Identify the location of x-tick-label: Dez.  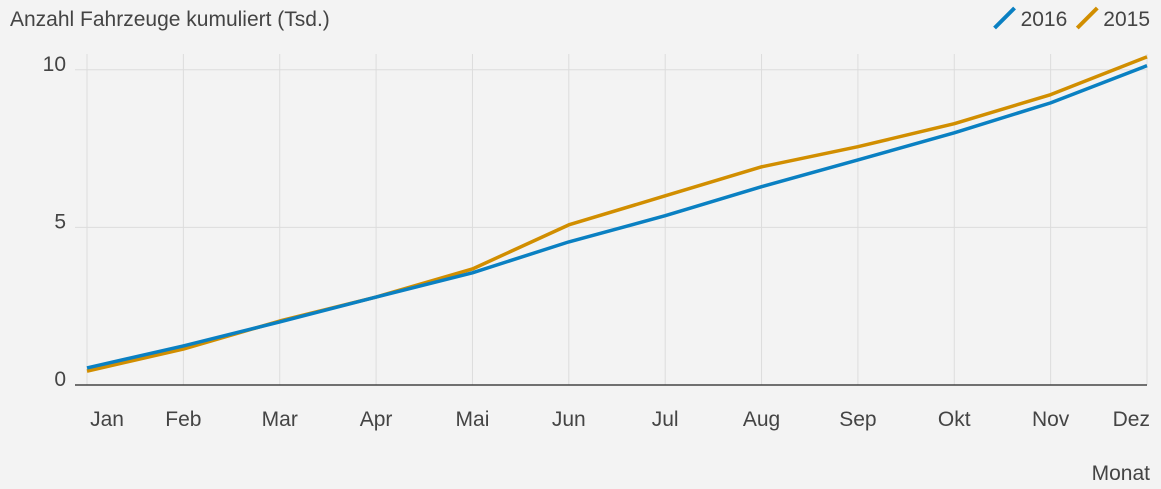
(1131, 419).